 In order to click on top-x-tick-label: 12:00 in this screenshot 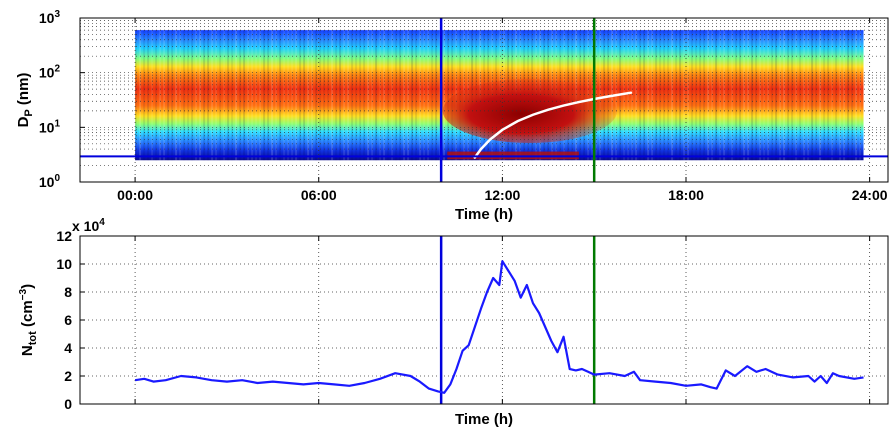, I will do `click(502, 195)`.